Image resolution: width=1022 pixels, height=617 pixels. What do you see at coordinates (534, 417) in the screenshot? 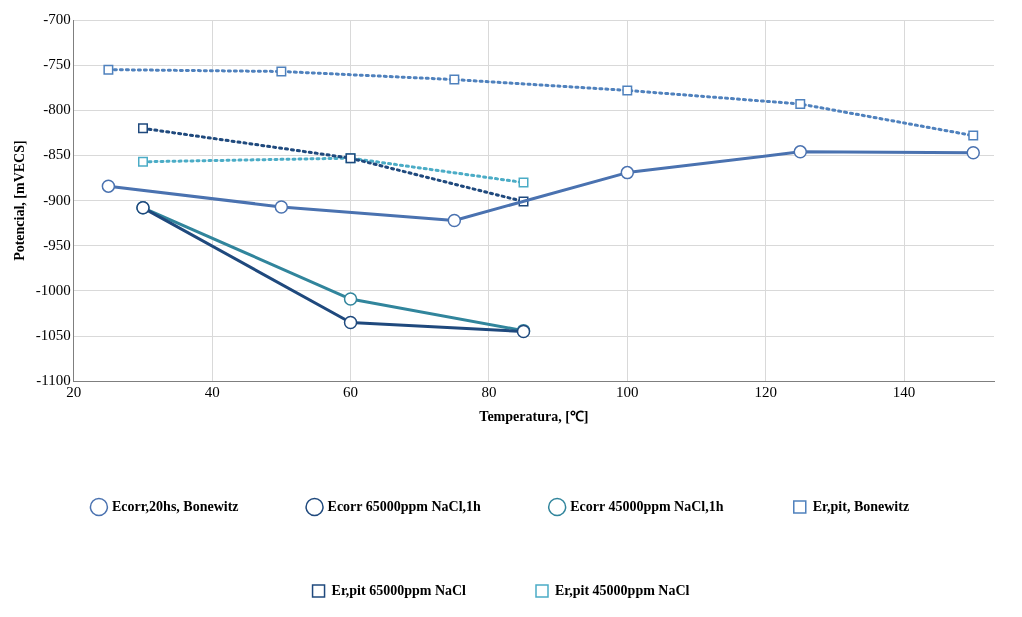
I see `x-axis-title: Temperatura, [℃]` at bounding box center [534, 417].